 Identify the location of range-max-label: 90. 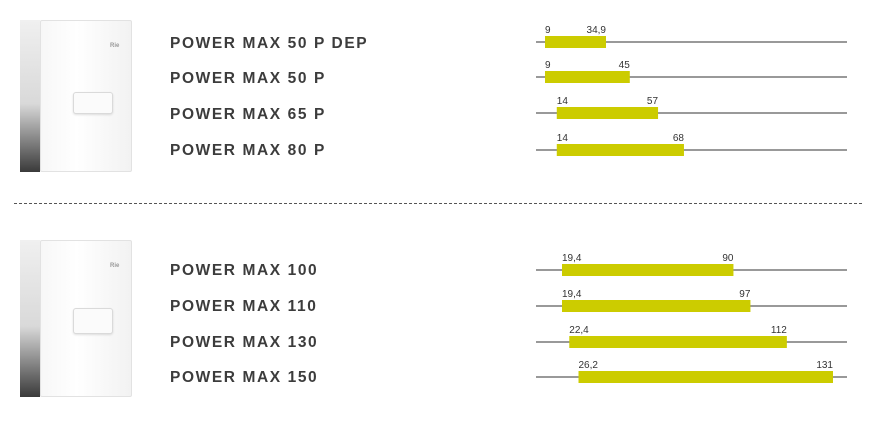
(728, 258).